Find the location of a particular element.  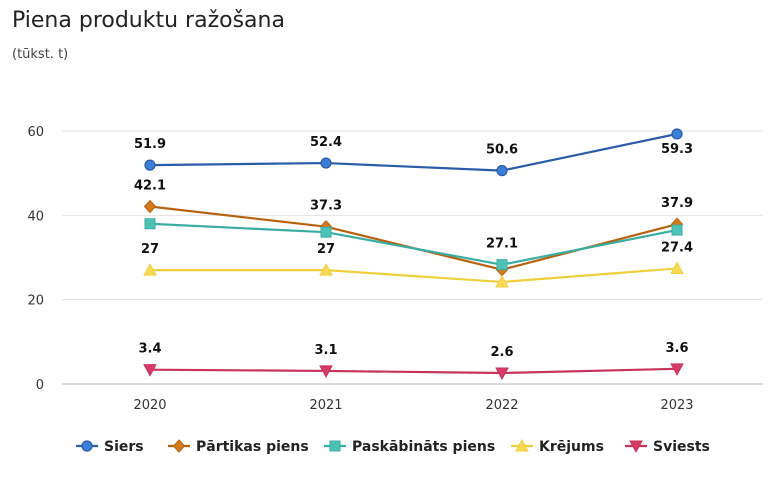

y-tick-label: 60 is located at coordinates (35, 132).